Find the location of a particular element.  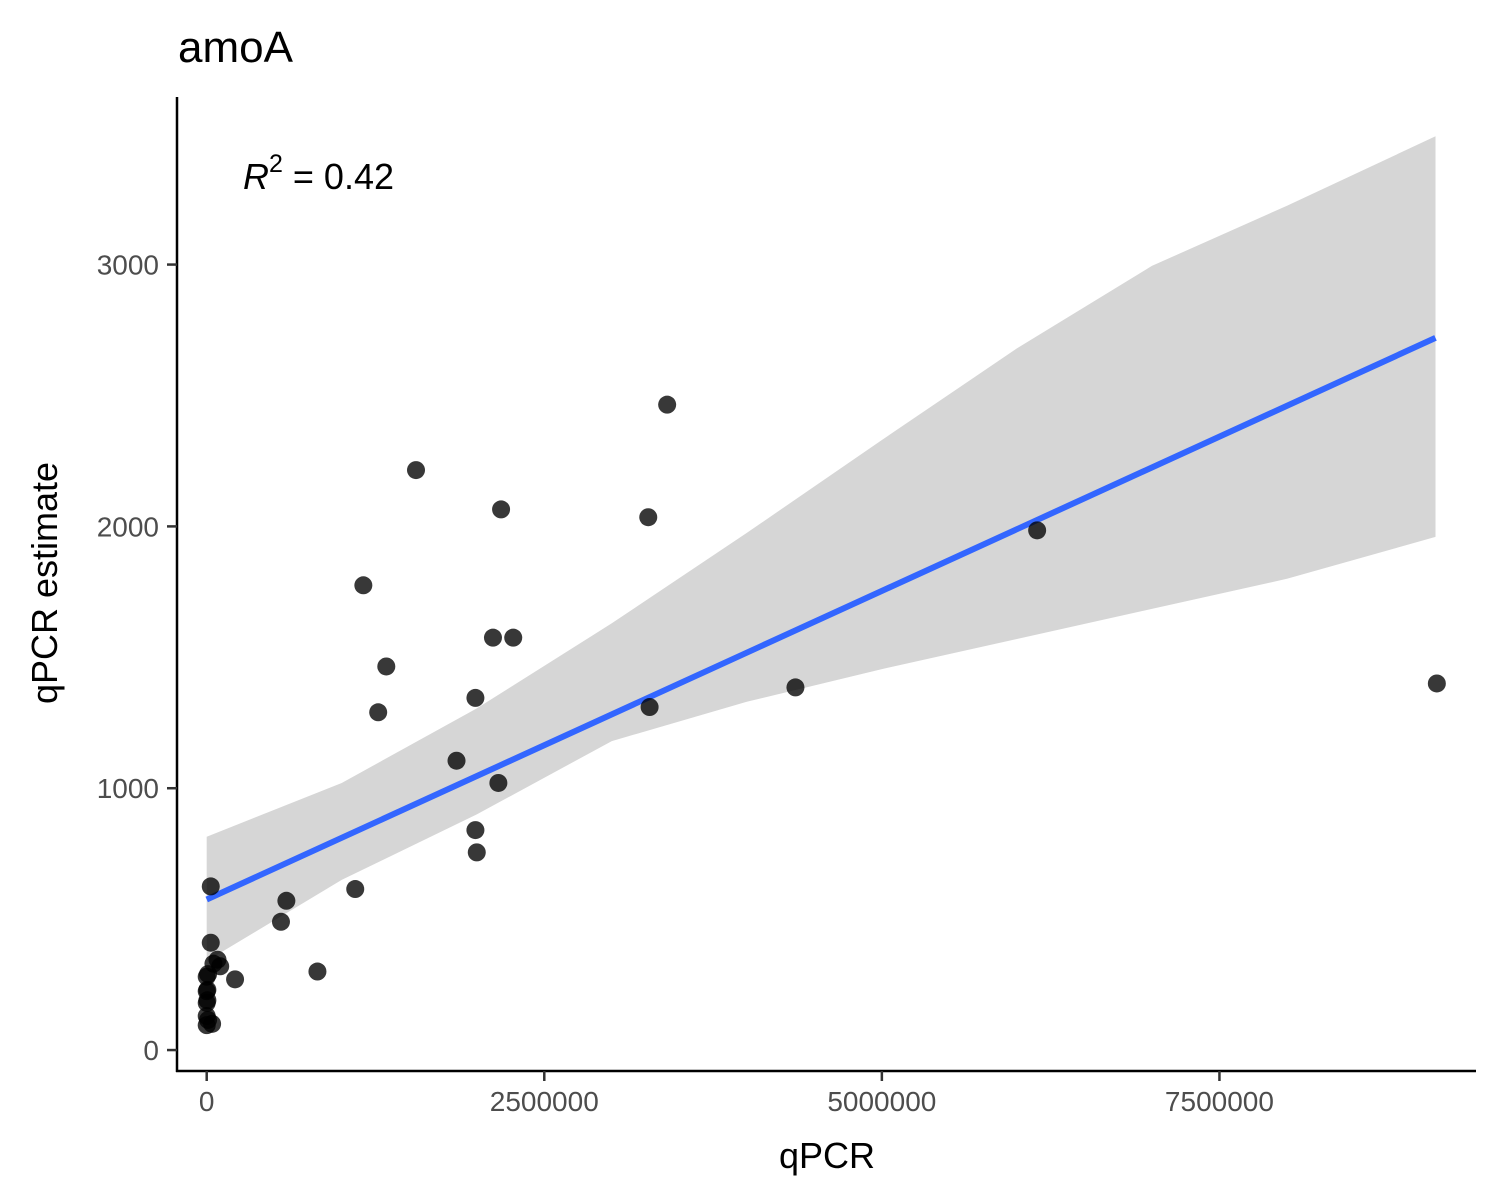

x-tick-label: 0 is located at coordinates (207, 1101).